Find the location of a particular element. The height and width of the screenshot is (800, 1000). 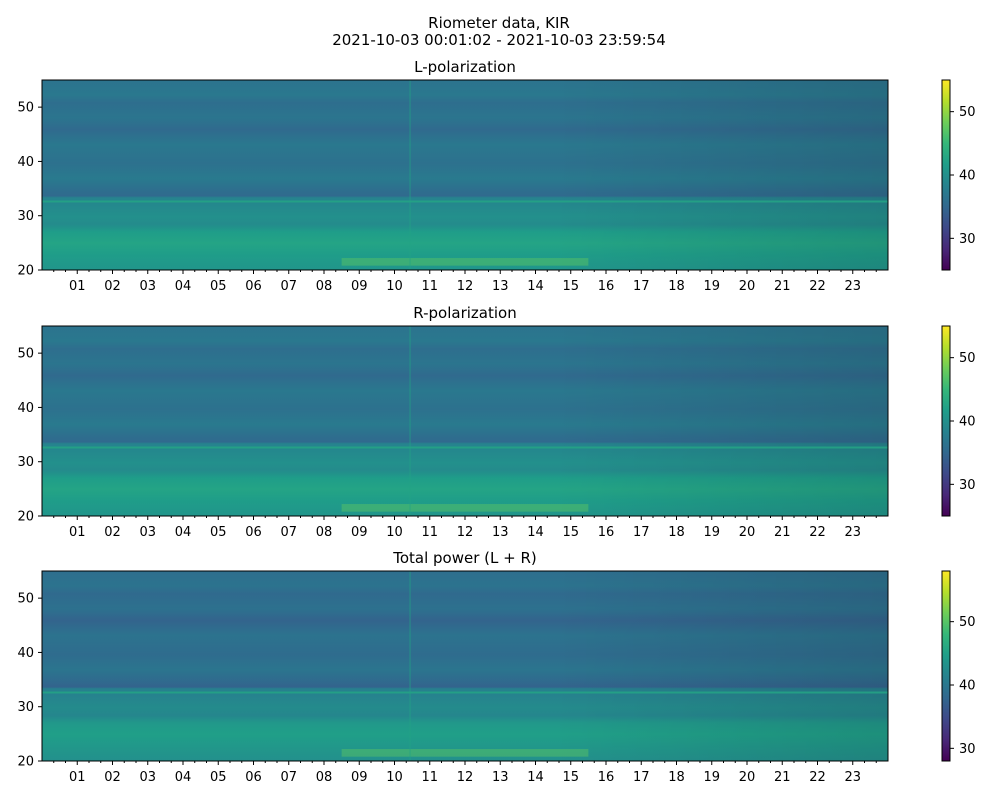

colorbar-tick-label: 30 is located at coordinates (967, 485).